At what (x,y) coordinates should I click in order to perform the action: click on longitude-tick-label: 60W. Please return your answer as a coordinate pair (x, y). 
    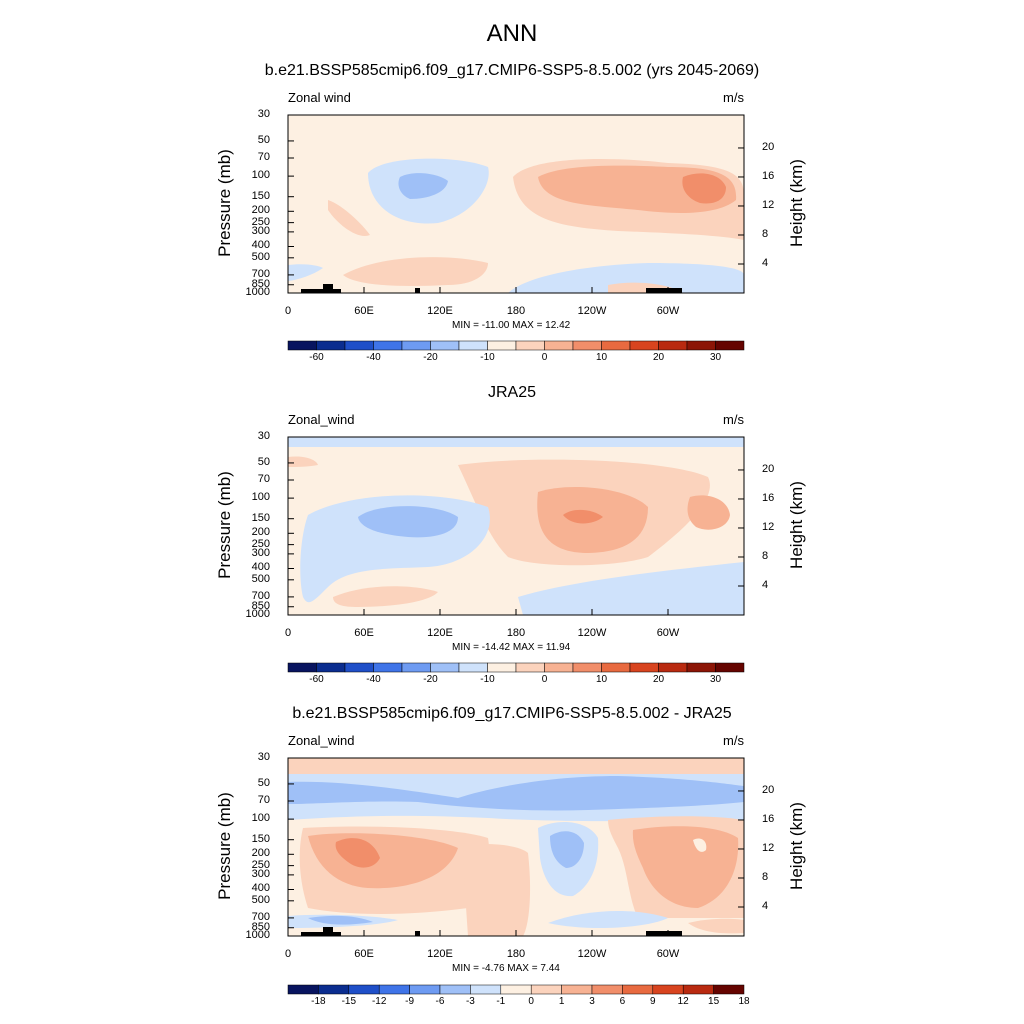
    Looking at the image, I should click on (668, 633).